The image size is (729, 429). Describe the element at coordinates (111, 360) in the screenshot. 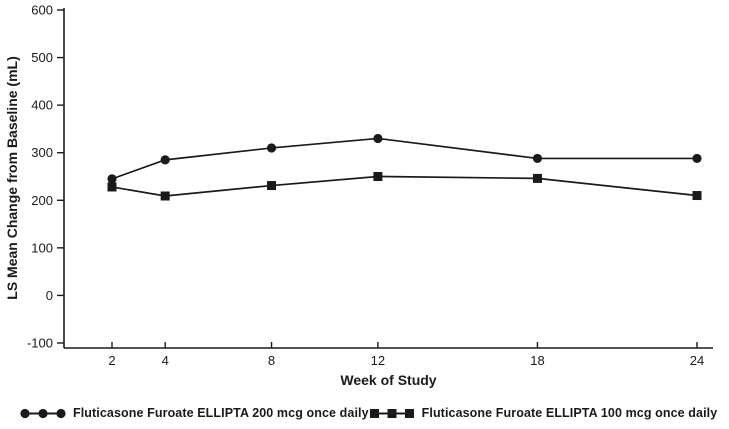

I see `x-tick-label: 2` at that location.